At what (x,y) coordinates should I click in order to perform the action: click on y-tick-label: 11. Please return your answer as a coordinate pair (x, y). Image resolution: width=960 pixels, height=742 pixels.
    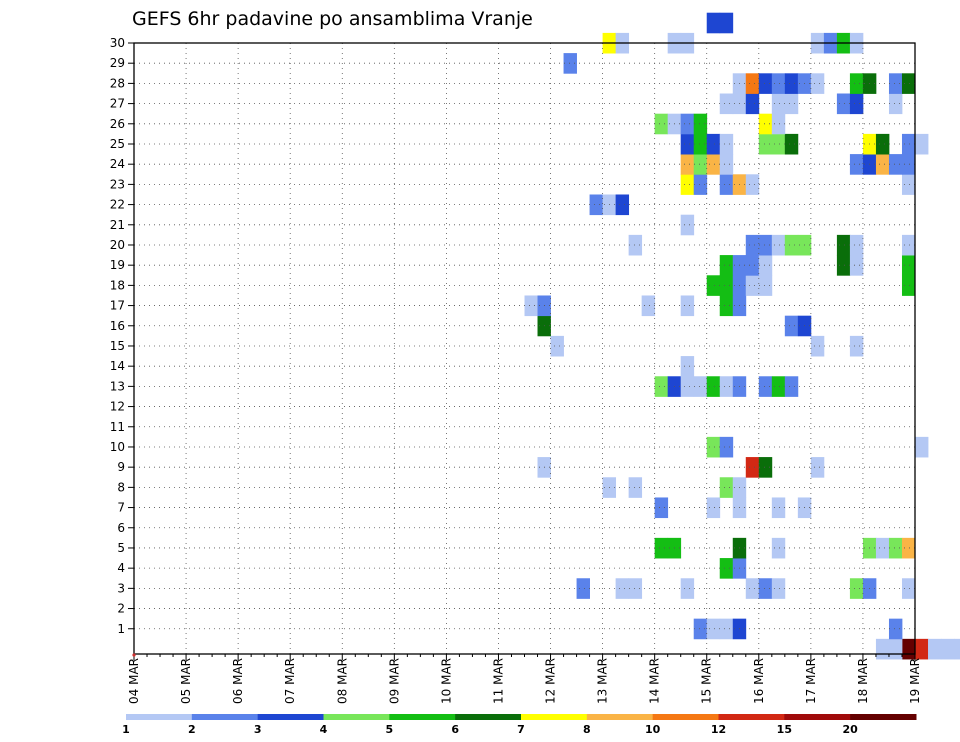
    Looking at the image, I should click on (117, 427).